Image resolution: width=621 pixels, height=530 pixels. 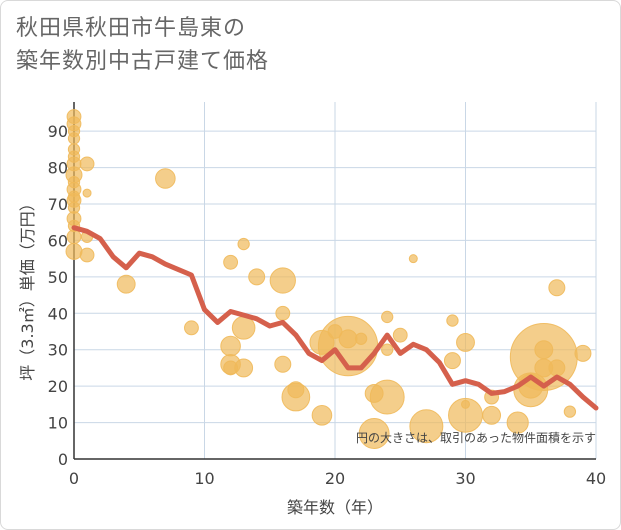 What do you see at coordinates (476, 437) in the screenshot?
I see `size-note: 円の大きさは、取引のあった物件面積を示す` at bounding box center [476, 437].